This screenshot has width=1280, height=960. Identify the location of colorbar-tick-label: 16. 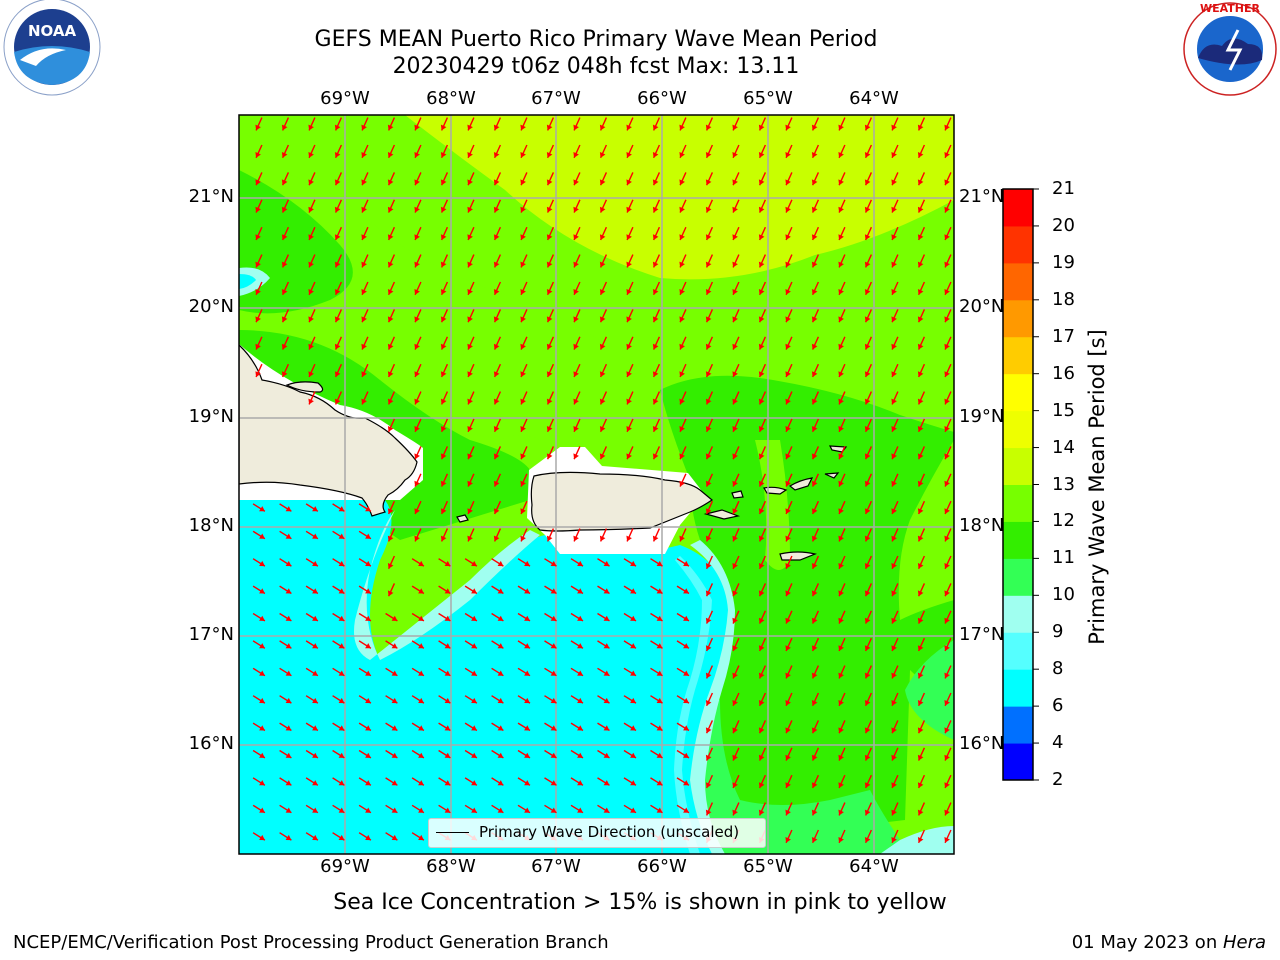
(1063, 373).